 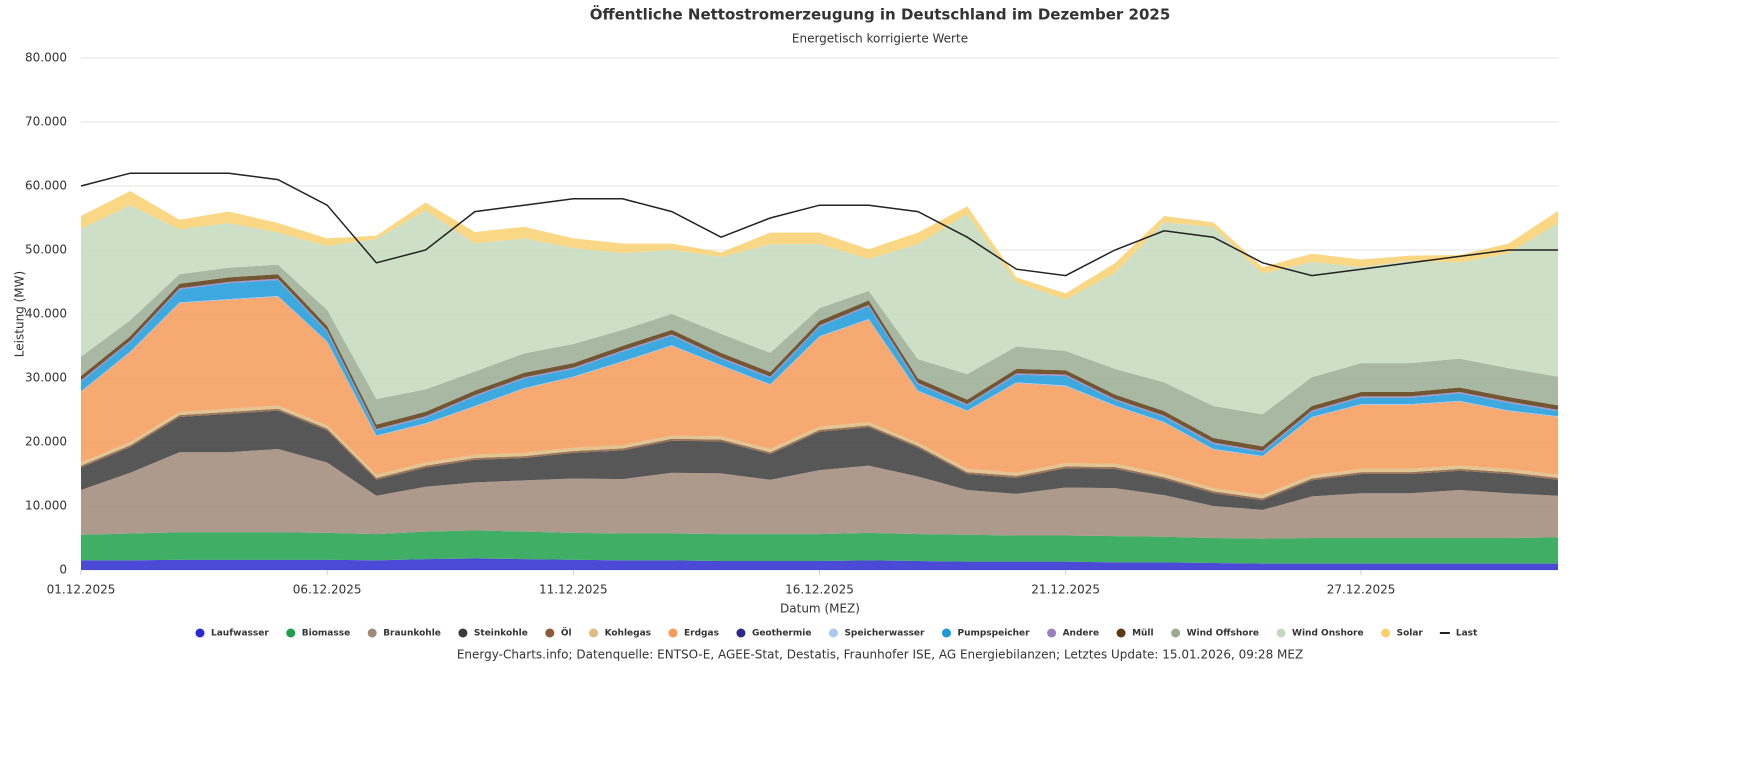 I want to click on x-tick-label: 21.12.2025, so click(x=1065, y=590).